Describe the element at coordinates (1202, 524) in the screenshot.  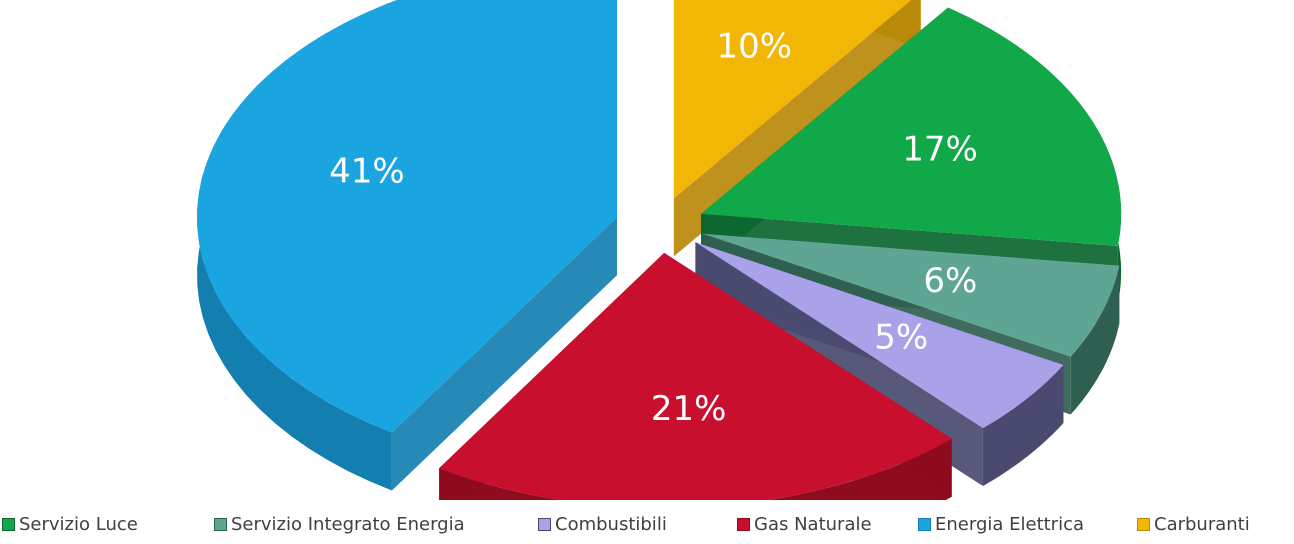
I see `legend-label: Carburanti` at that location.